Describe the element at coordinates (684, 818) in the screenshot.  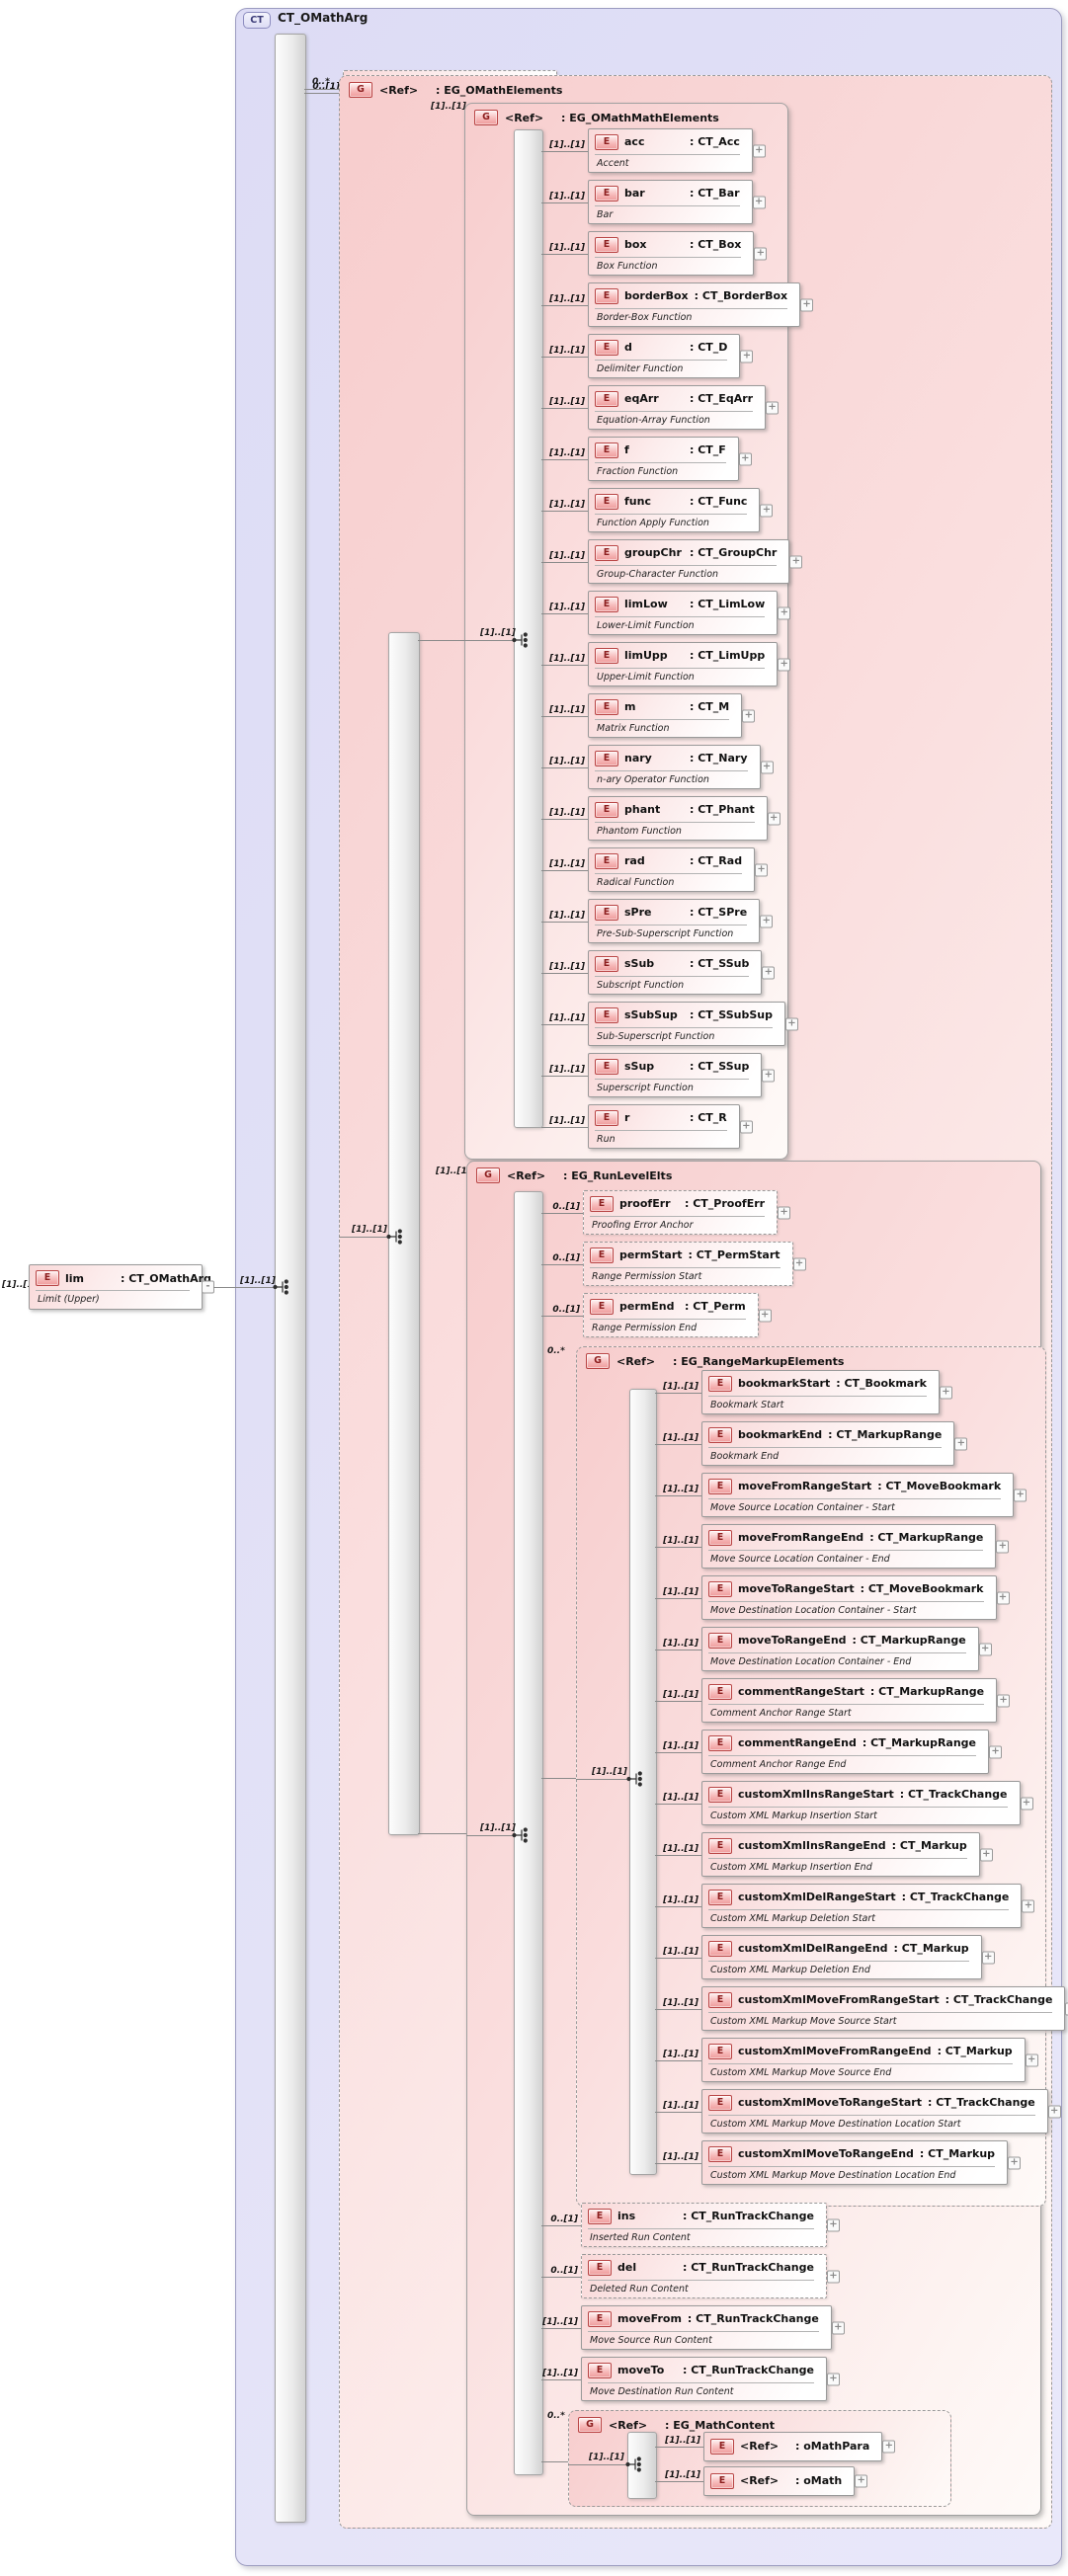
I see `element-box: E phant : CT_Phant Phantom Function +` at that location.